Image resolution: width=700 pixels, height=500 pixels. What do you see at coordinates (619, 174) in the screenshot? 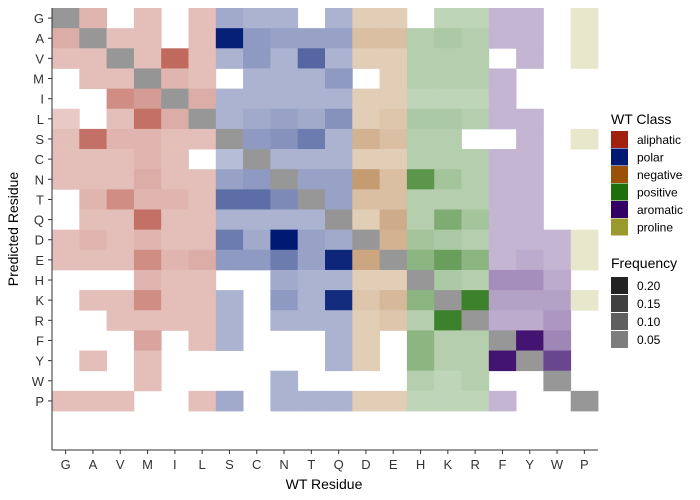
I see `legend-swatch-negative` at bounding box center [619, 174].